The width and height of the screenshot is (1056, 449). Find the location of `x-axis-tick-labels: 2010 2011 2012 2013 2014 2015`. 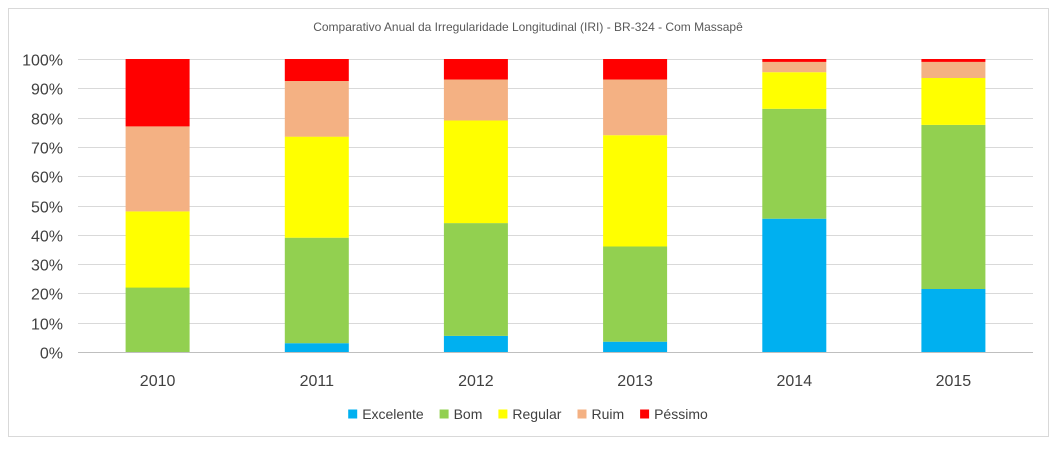

x-axis-tick-labels: 2010 2011 2012 2013 2014 2015 is located at coordinates (555, 381).